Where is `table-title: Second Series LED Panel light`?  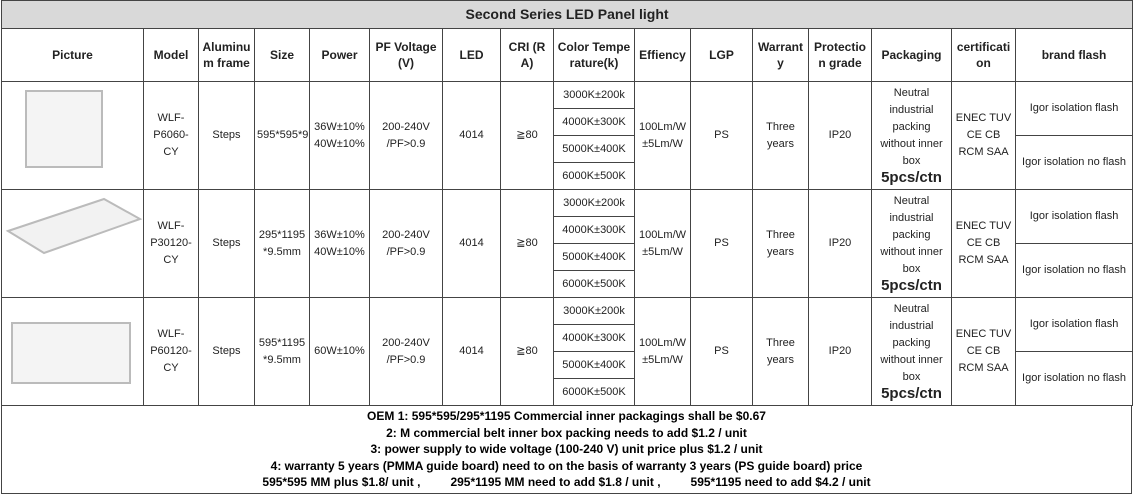 table-title: Second Series LED Panel light is located at coordinates (566, 14).